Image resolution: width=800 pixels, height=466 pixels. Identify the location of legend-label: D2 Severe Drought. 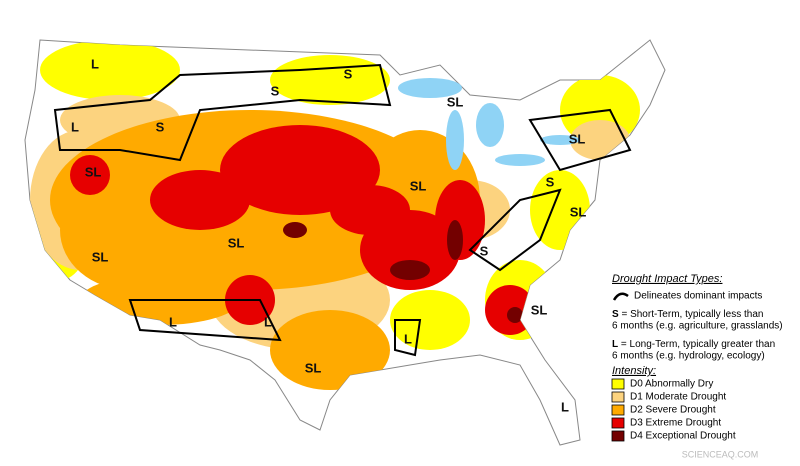
(673, 410).